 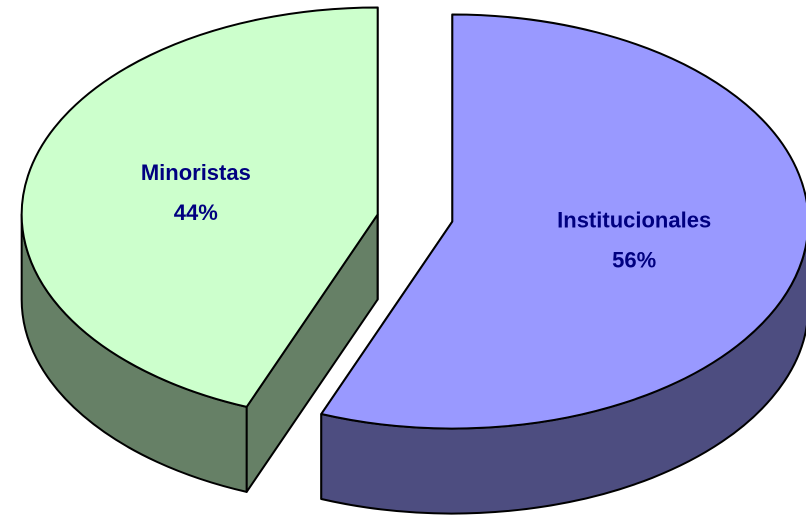 I want to click on slice-label: Institucionales, so click(x=634, y=220).